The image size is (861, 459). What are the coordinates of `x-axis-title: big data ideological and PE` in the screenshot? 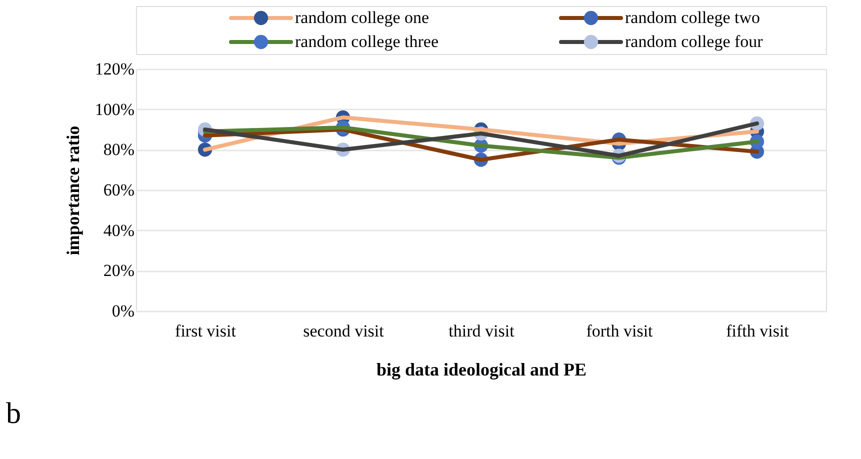 It's located at (481, 370).